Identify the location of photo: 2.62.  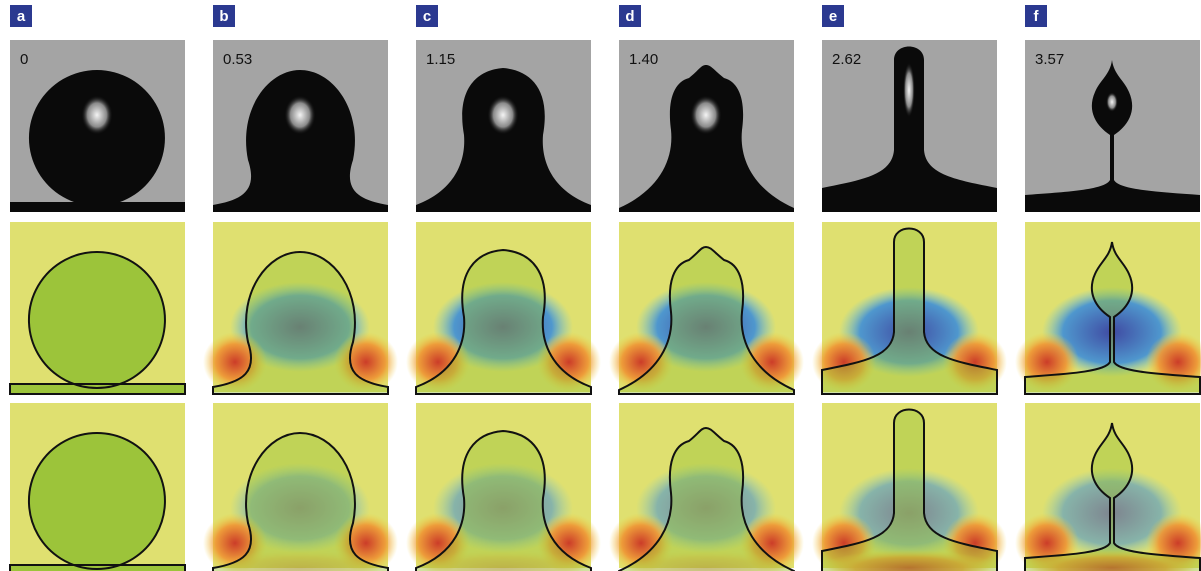
(909, 126).